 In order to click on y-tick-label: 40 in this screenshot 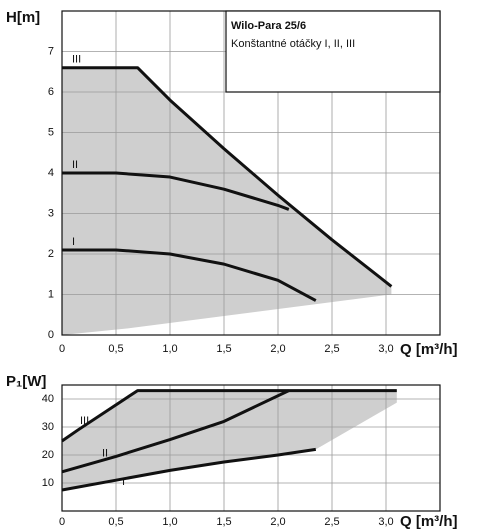, I will do `click(48, 399)`.